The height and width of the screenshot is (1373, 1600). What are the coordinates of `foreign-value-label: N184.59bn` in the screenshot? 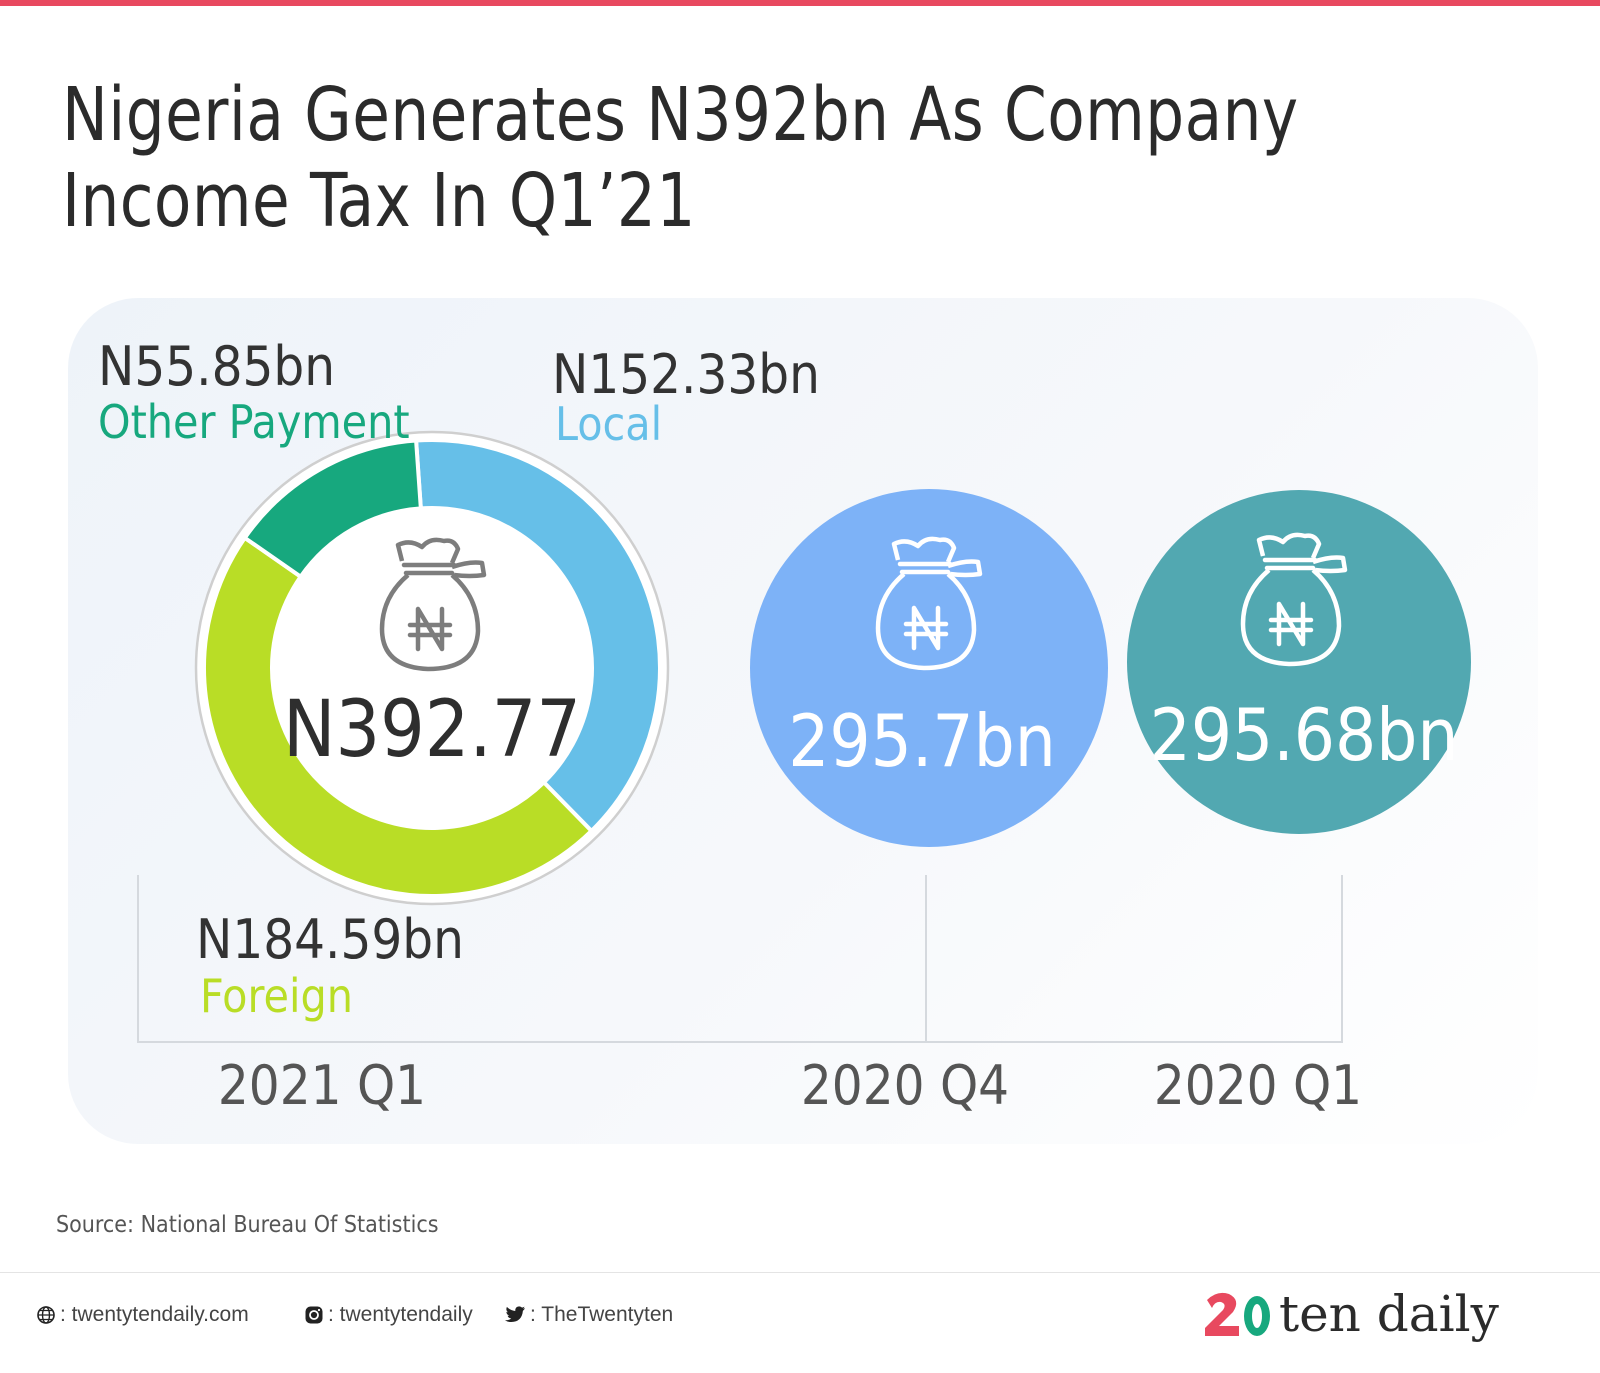 It's located at (330, 939).